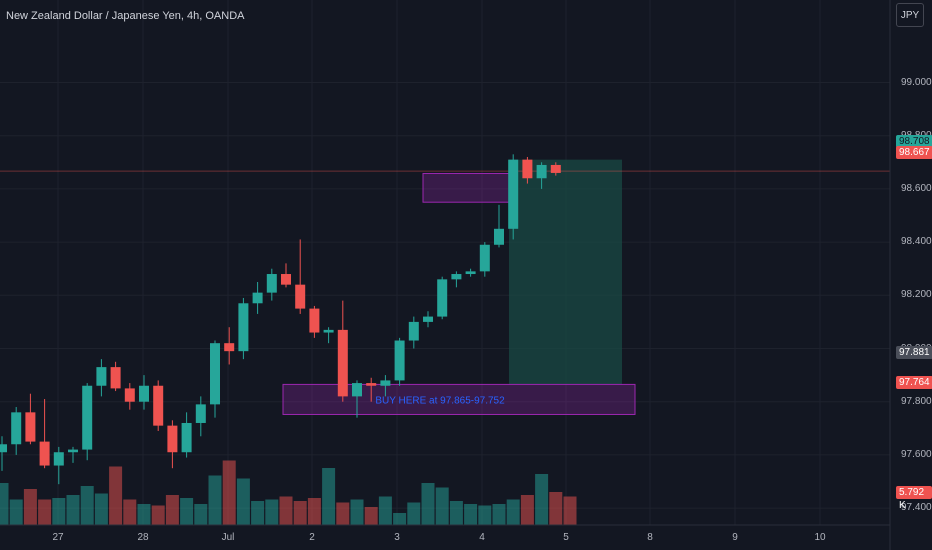 Image resolution: width=932 pixels, height=550 pixels. Describe the element at coordinates (466, 187) in the screenshot. I see `resistance-zone` at that location.